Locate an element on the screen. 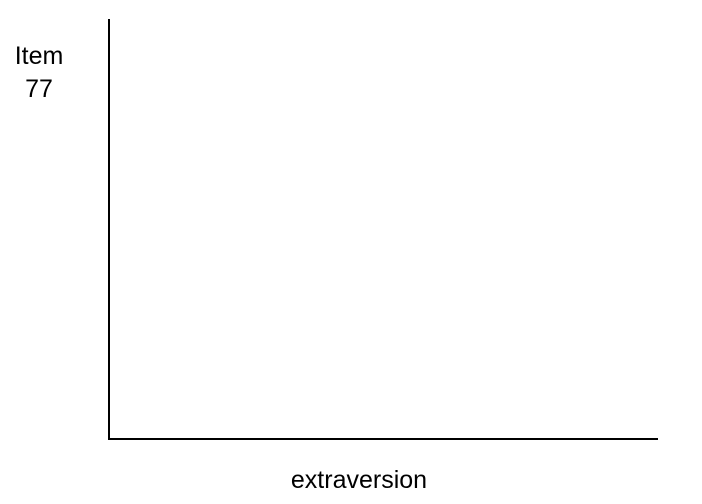 This screenshot has height=504, width=702. y-axis-label-line-2: 77 is located at coordinates (39, 89).